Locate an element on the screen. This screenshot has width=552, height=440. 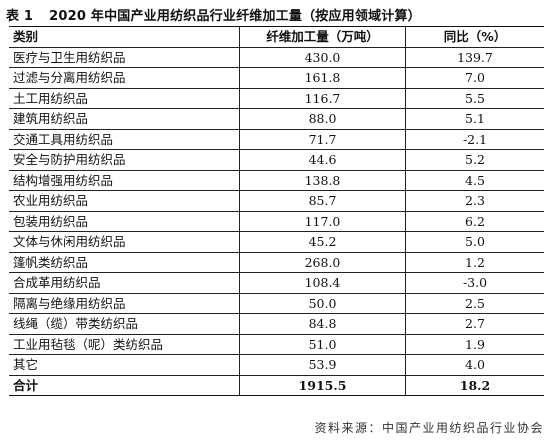
table-row: 篷帆类纺织品 268.0 1.2 is located at coordinates (276, 262).